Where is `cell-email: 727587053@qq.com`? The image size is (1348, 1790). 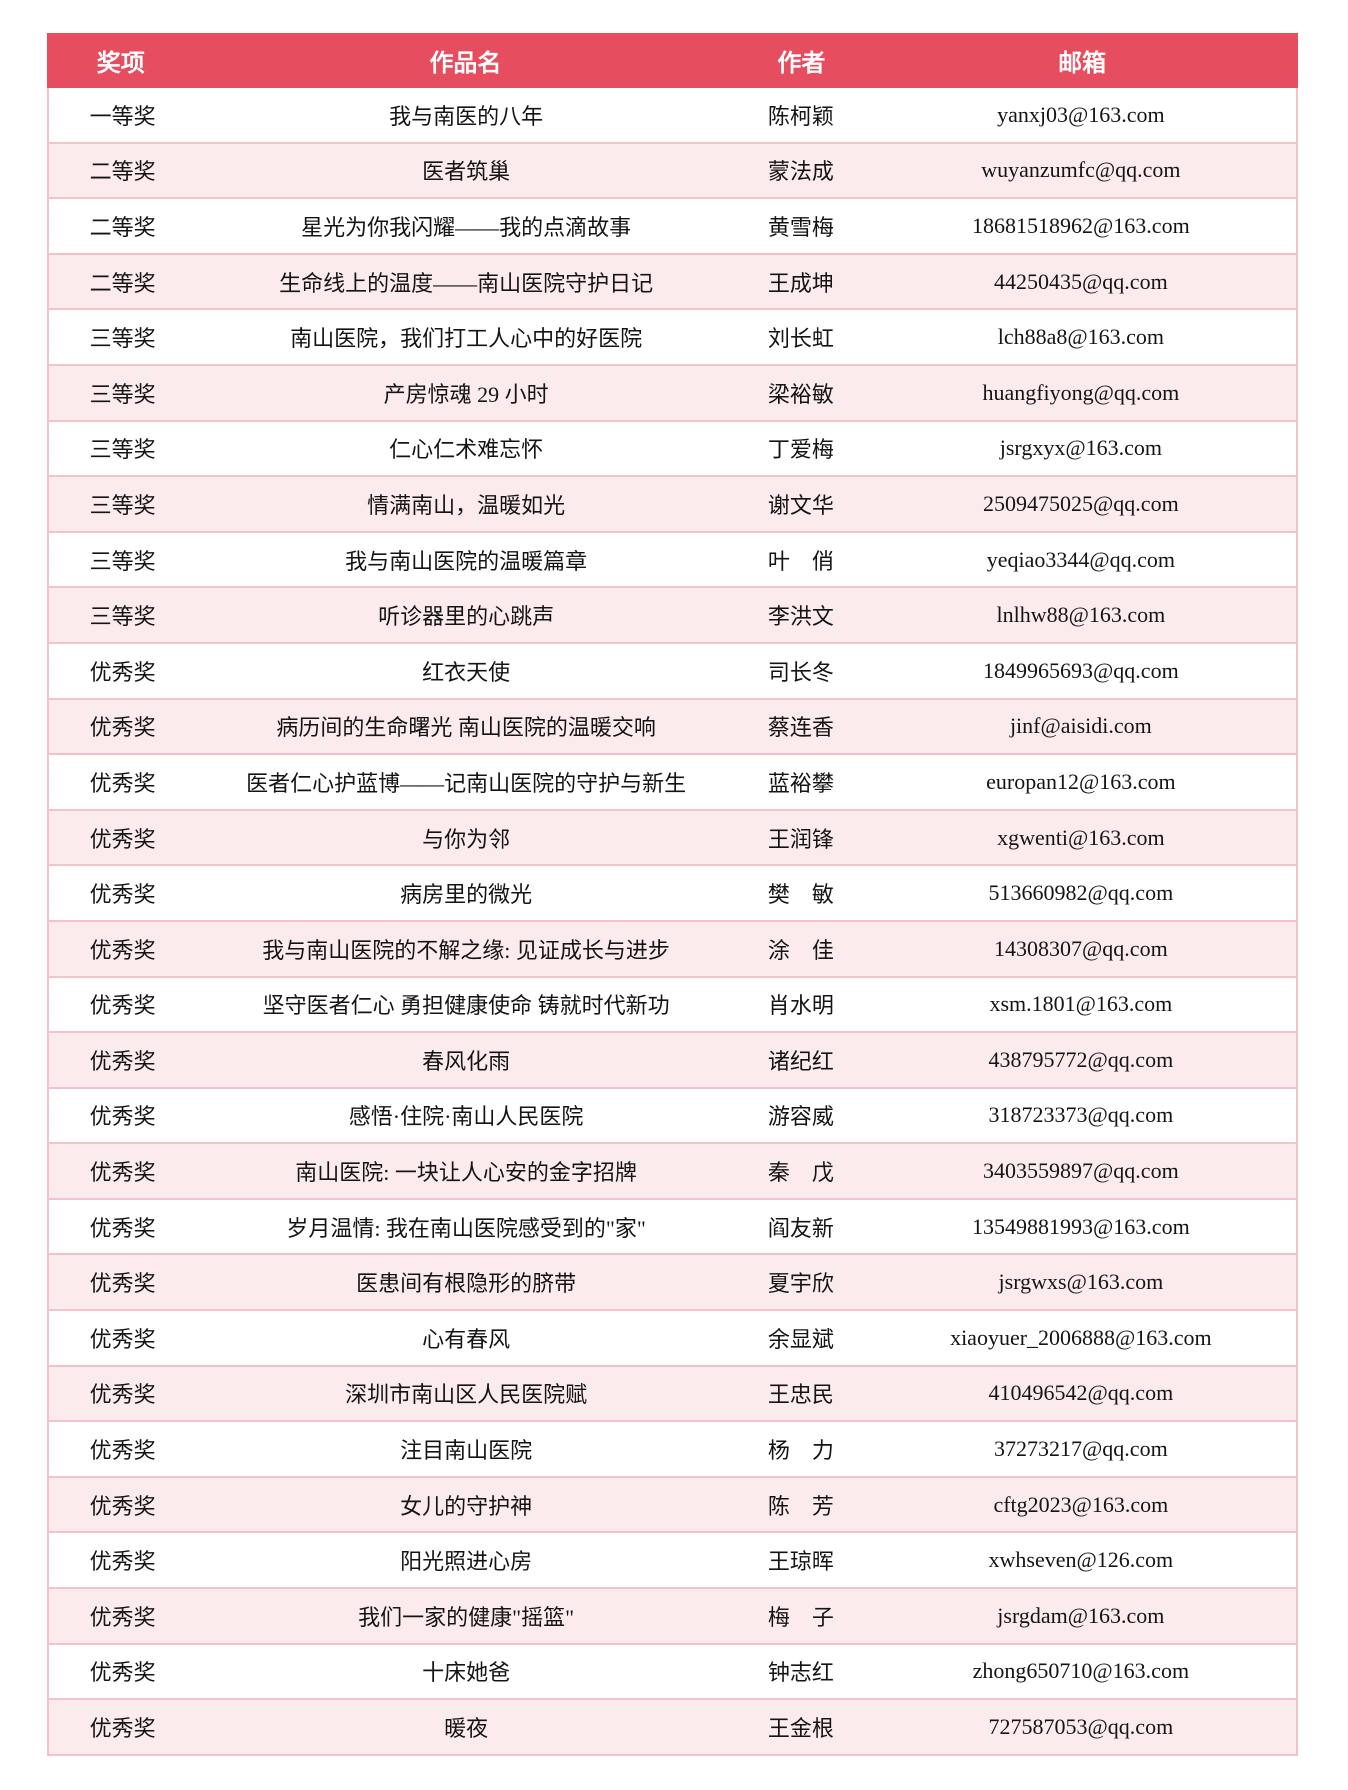
cell-email: 727587053@qq.com is located at coordinates (1081, 1727).